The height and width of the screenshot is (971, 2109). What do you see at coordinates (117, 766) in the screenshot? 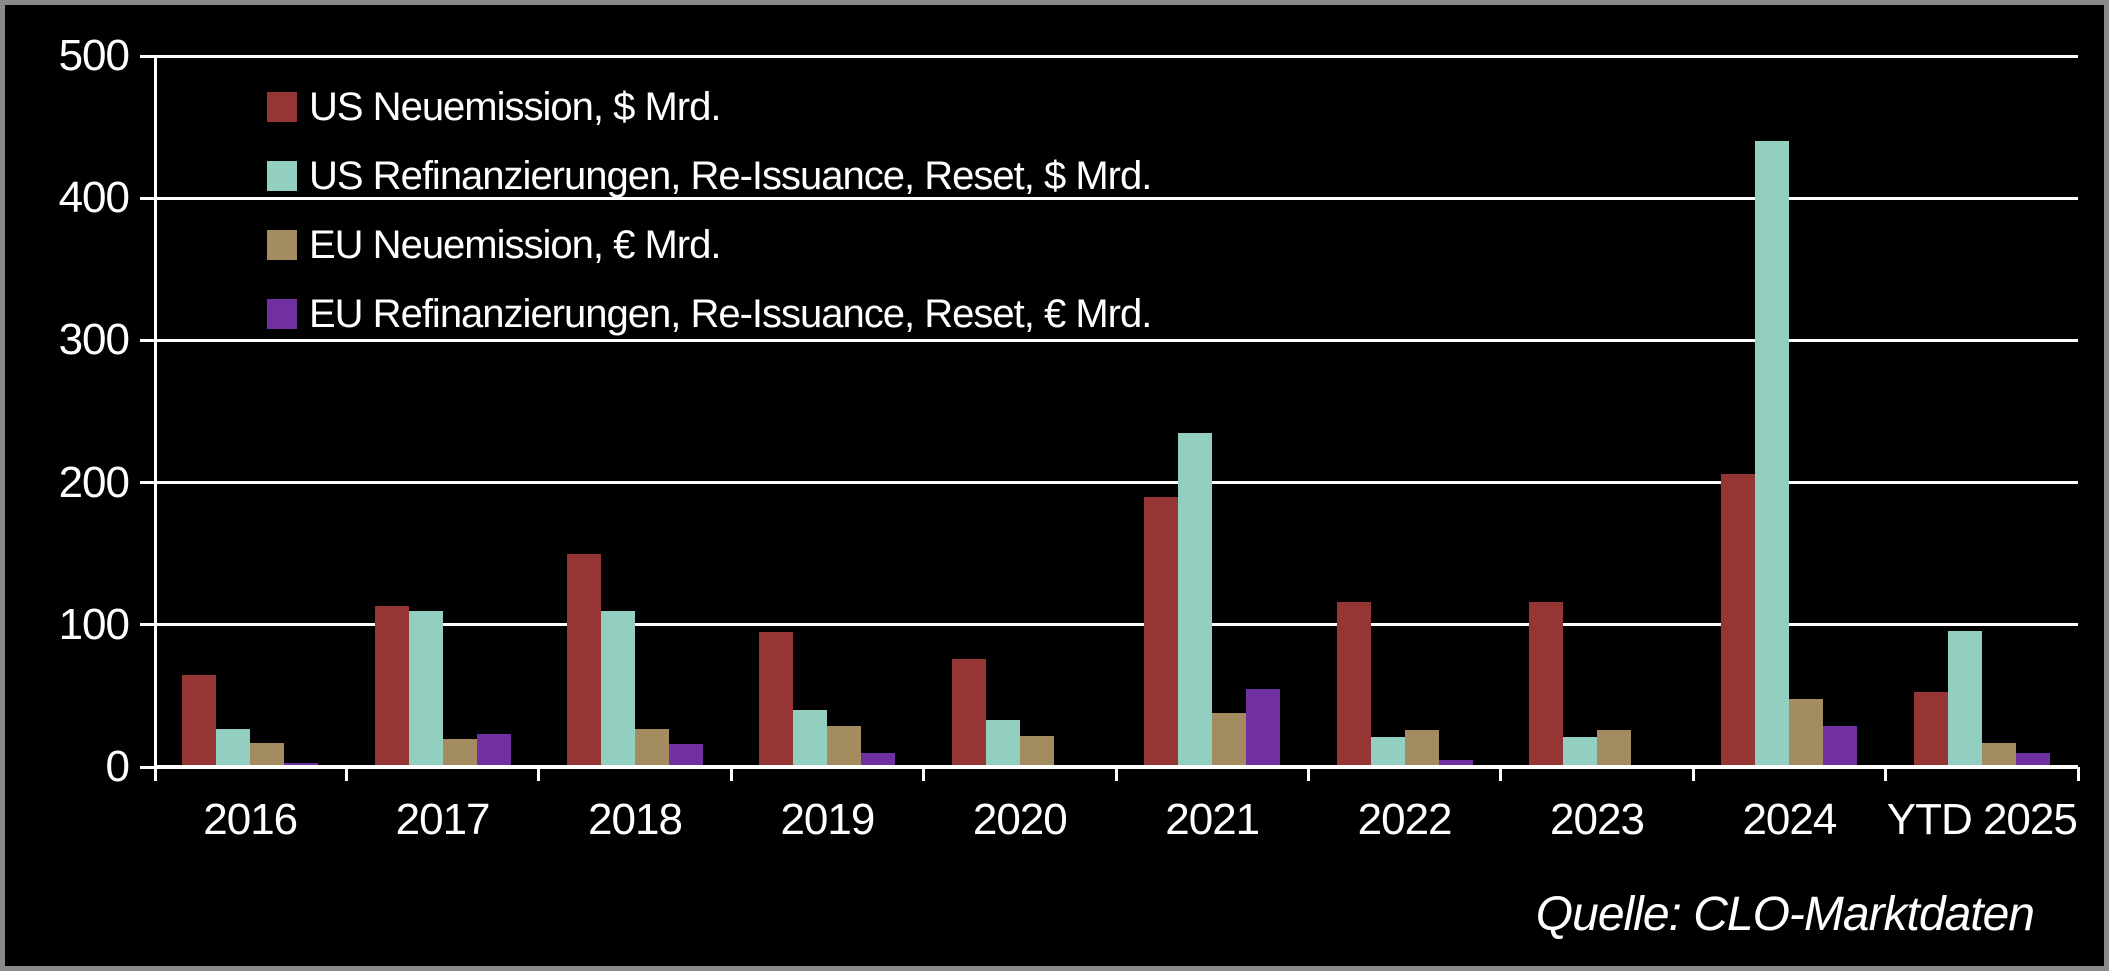
I see `y-axis-tick-label: 0` at bounding box center [117, 766].